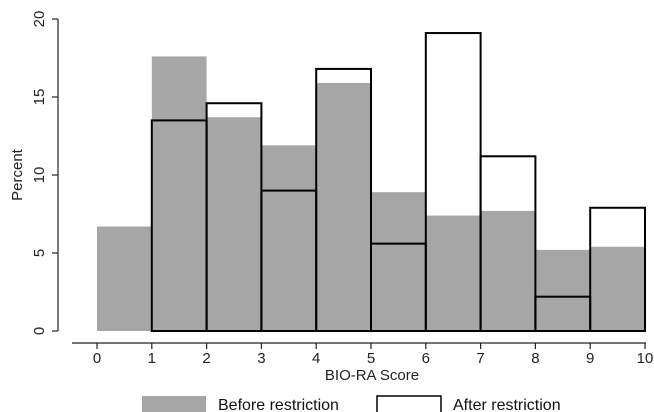 This screenshot has width=654, height=412. What do you see at coordinates (480, 358) in the screenshot?
I see `x-tick-label-7: 7` at bounding box center [480, 358].